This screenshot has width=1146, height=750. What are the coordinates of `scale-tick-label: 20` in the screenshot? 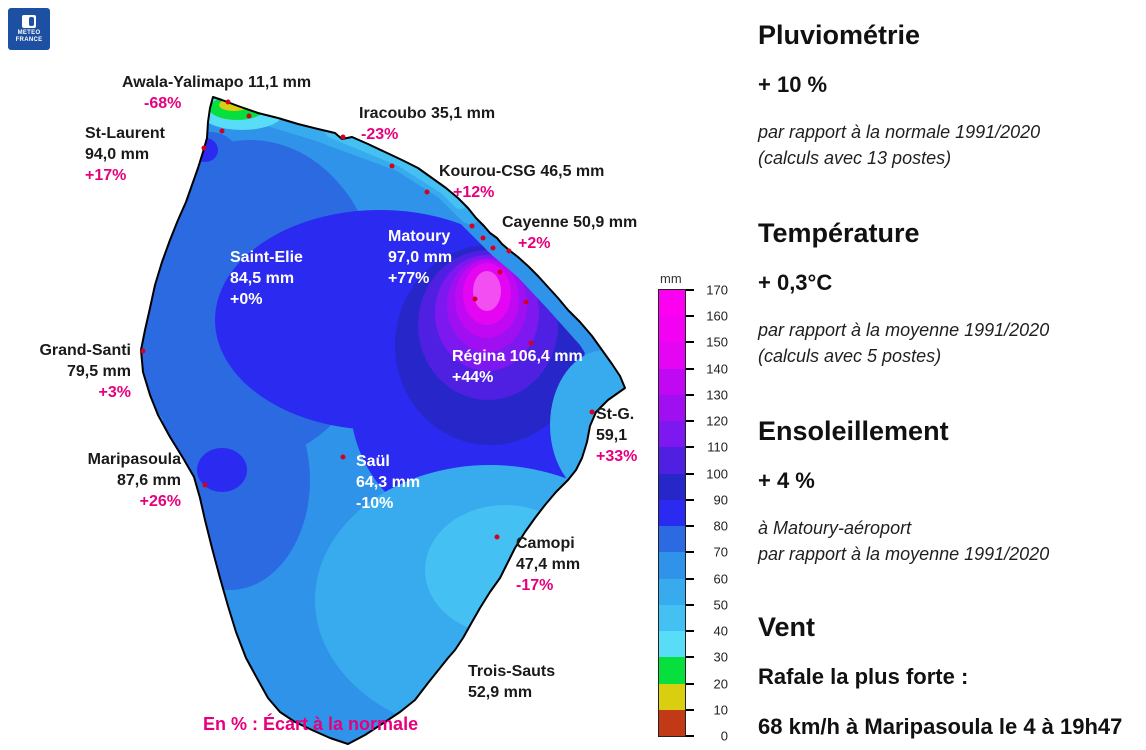 It's located at (720, 684).